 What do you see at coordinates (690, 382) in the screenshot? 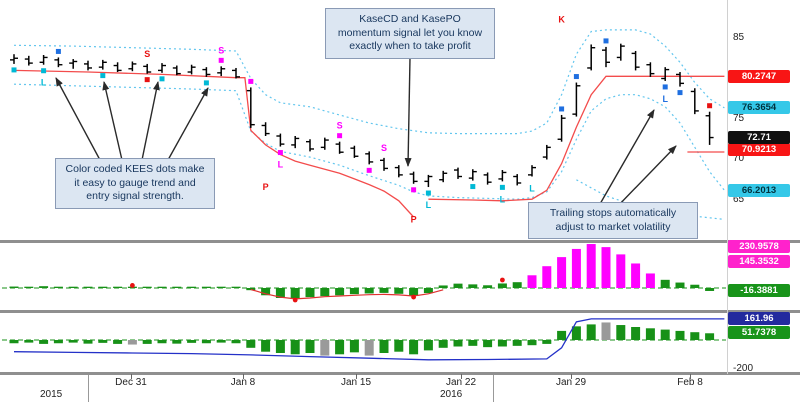
I see `x-axis-date: Feb 8` at bounding box center [690, 382].